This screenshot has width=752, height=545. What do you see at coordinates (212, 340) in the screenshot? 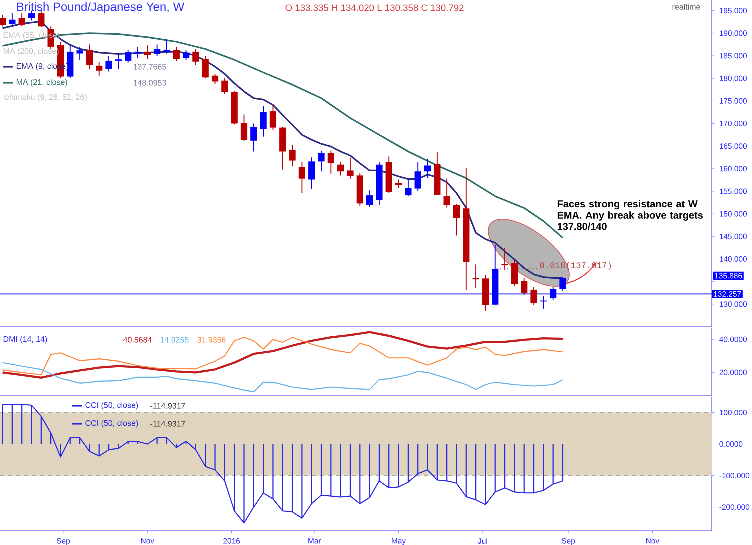
I see `annotation: 31.9356` at bounding box center [212, 340].